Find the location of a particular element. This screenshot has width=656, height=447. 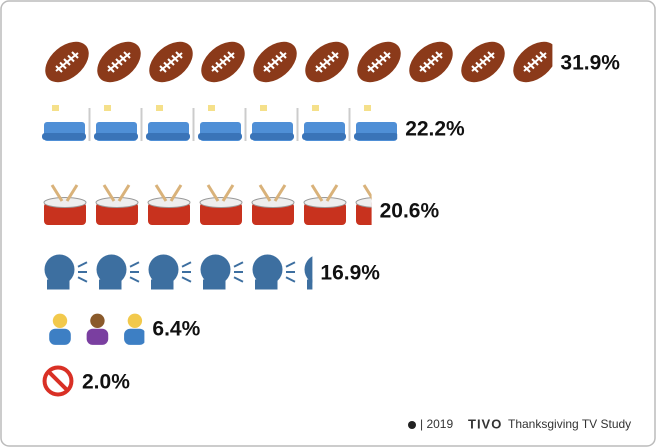

value-label: 2.0% is located at coordinates (106, 382).